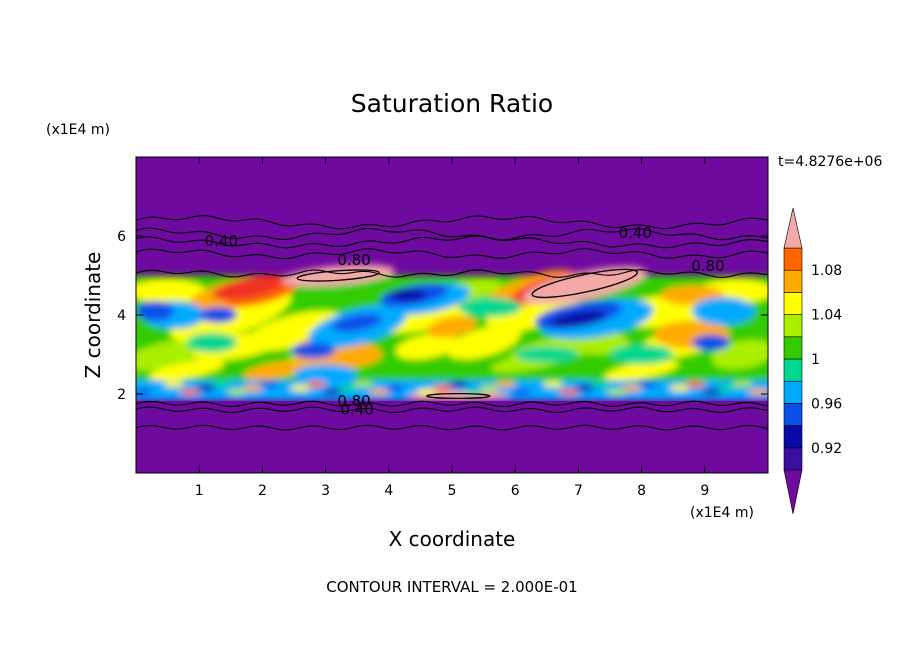 The height and width of the screenshot is (654, 904). I want to click on colorbar-label: 0.92, so click(826, 449).